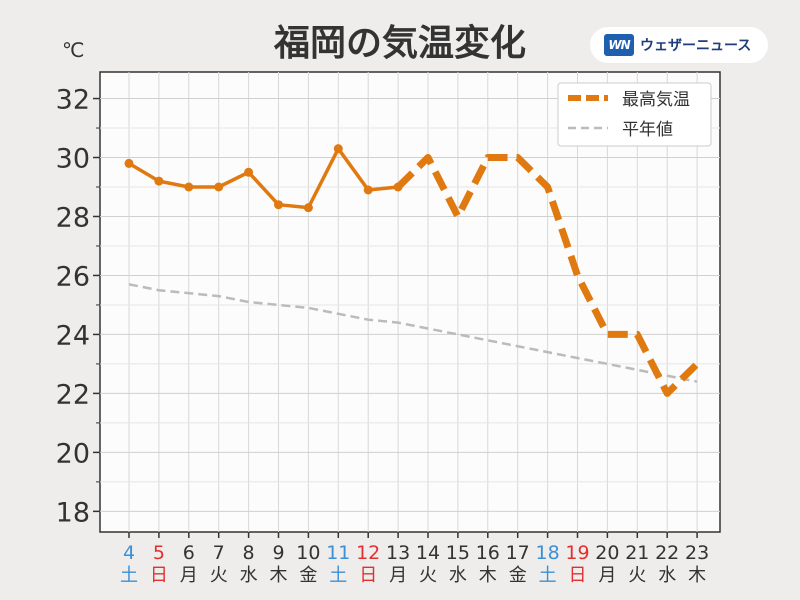  What do you see at coordinates (656, 100) in the screenshot?
I see `legend-max-temp-label: 最高気温` at bounding box center [656, 100].